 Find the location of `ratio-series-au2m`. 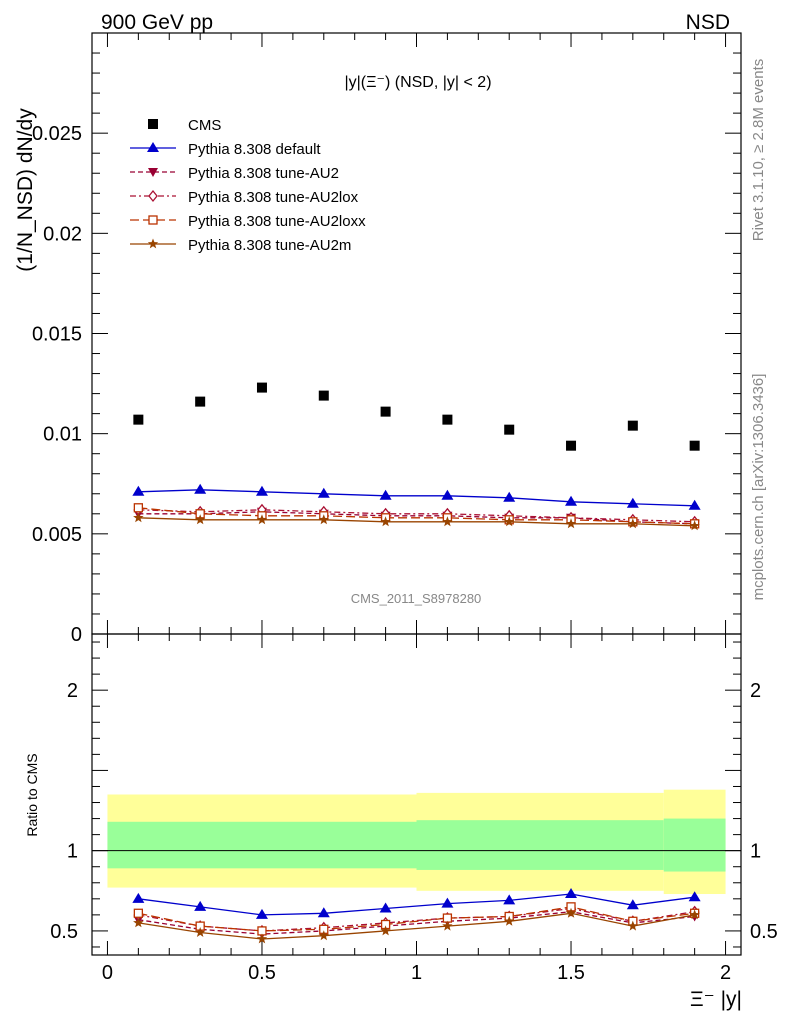

ratio-series-au2m is located at coordinates (416, 925).